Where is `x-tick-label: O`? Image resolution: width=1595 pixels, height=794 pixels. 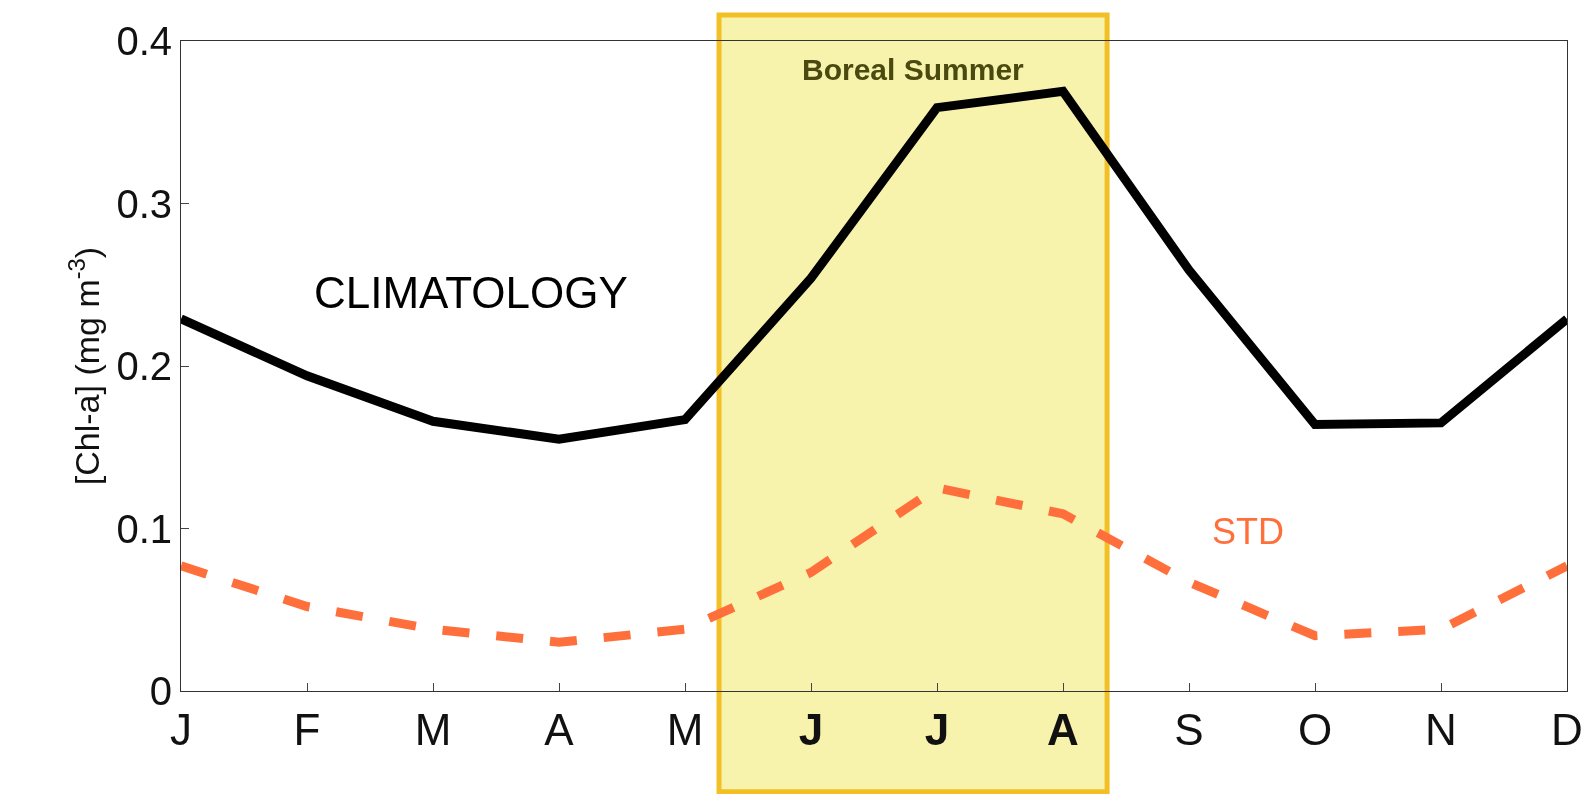 x-tick-label: O is located at coordinates (1315, 729).